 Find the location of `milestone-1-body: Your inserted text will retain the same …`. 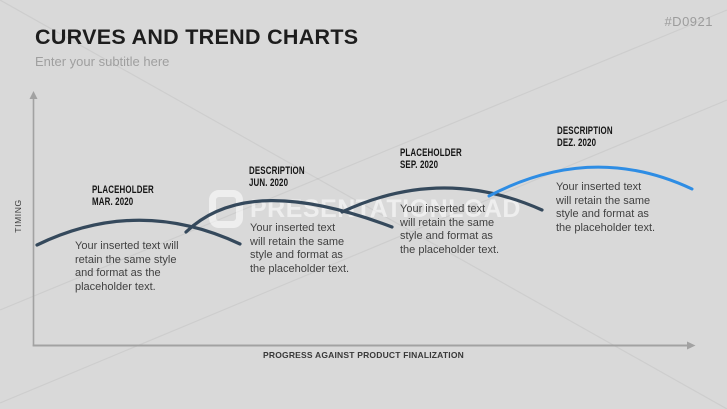

milestone-1-body: Your inserted text will retain the same … is located at coordinates (127, 266).